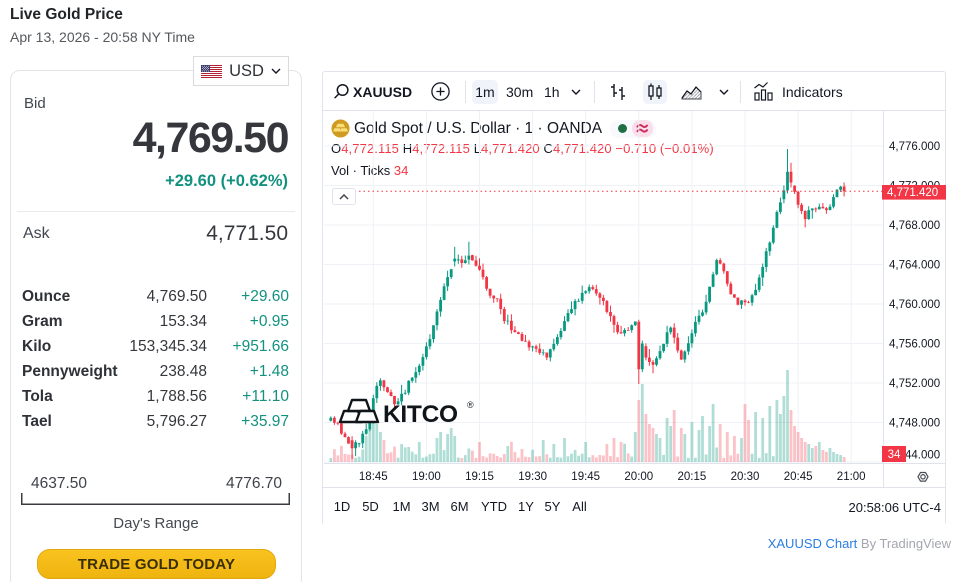 The image size is (956, 582). What do you see at coordinates (638, 477) in the screenshot?
I see `svg-text: 20:00` at bounding box center [638, 477].